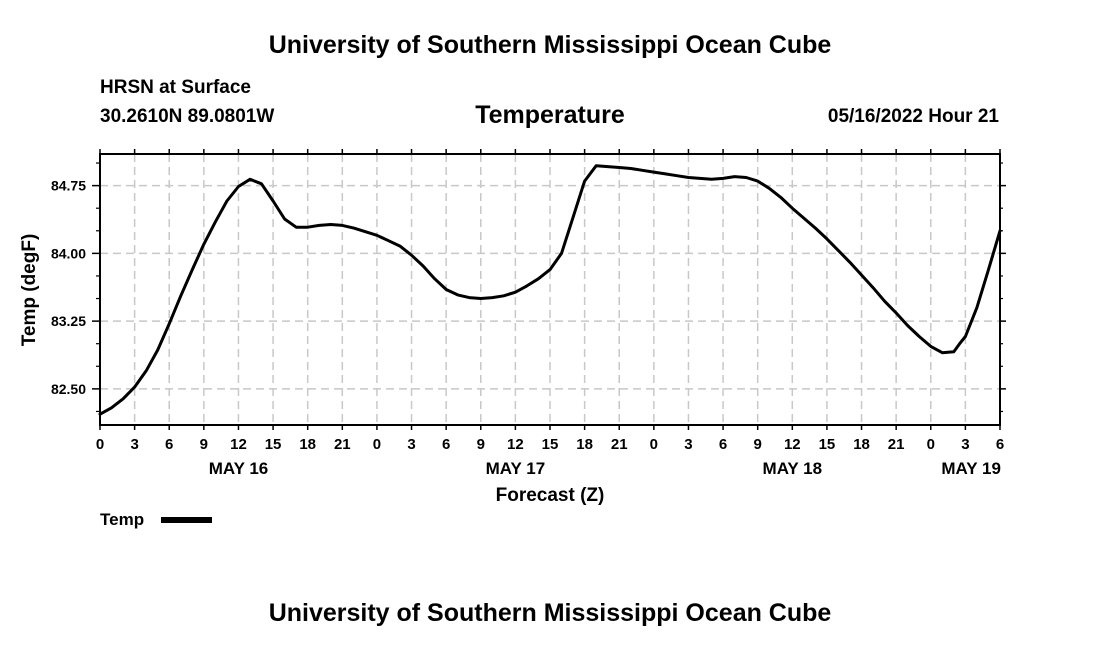 The image size is (1100, 650). Describe the element at coordinates (68, 321) in the screenshot. I see `y-tick-label: 83.25` at that location.